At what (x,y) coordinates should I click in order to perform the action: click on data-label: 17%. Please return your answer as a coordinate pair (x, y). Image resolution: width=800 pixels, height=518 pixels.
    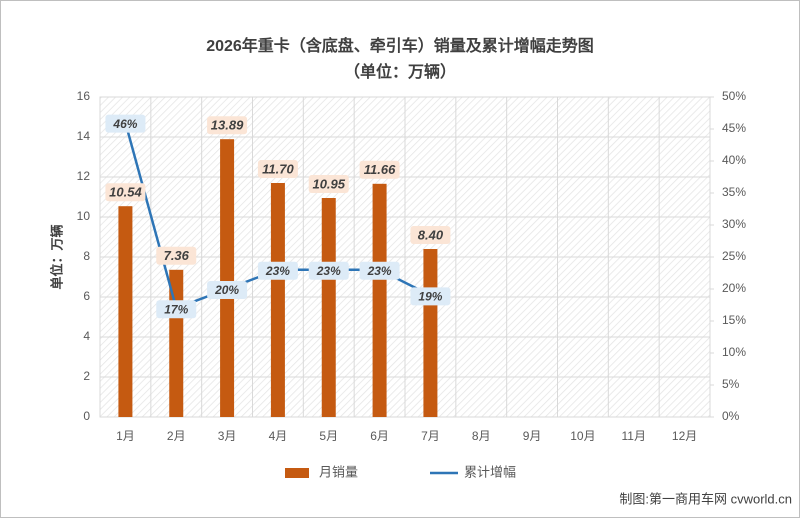
    Looking at the image, I should click on (176, 309).